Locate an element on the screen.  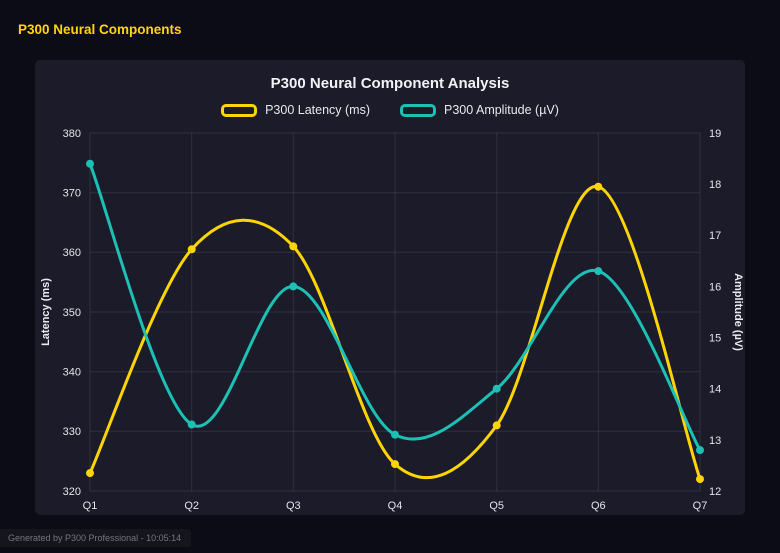
right-tick-label: 13 is located at coordinates (715, 441).